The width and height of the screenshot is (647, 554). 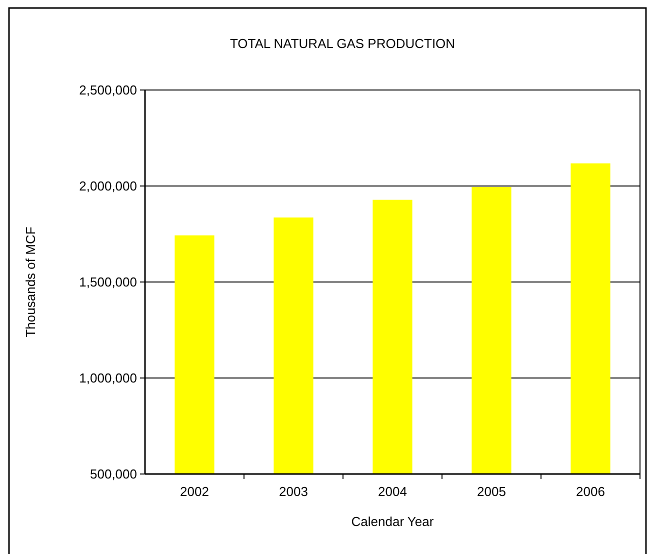 What do you see at coordinates (108, 282) in the screenshot?
I see `y-tick-label: 1,500,000` at bounding box center [108, 282].